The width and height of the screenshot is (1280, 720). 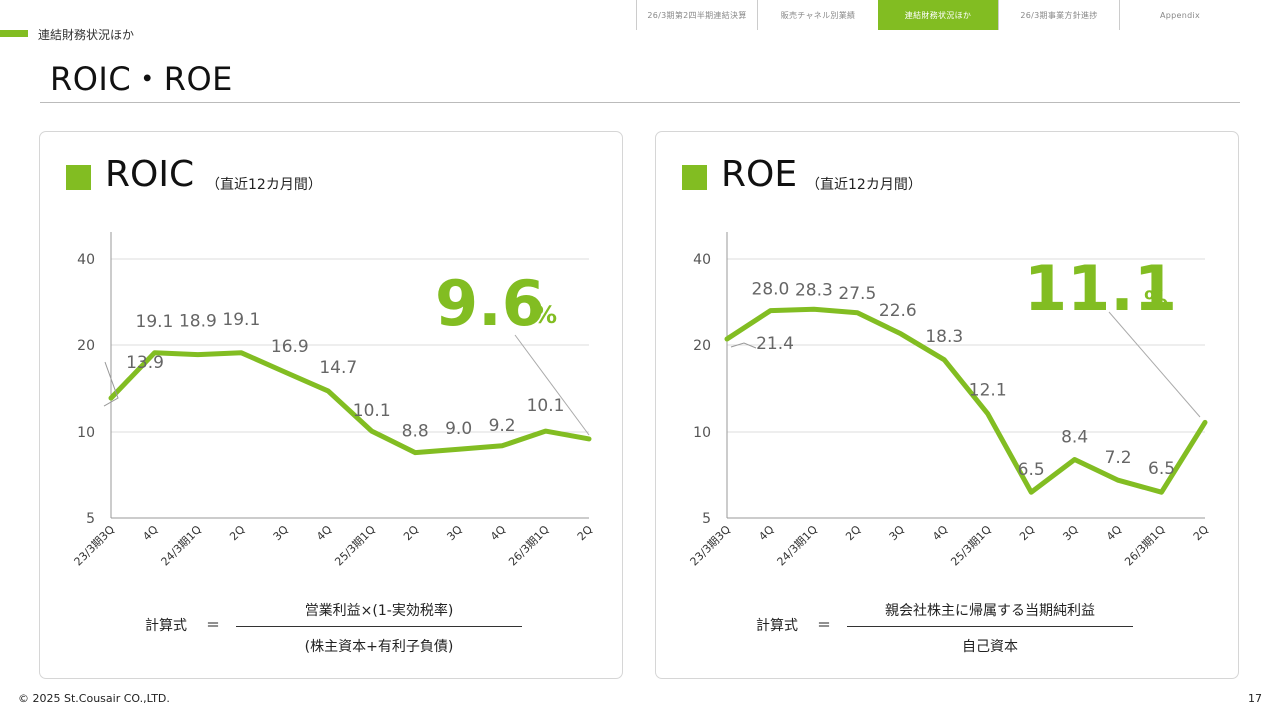 I want to click on data-label: 27.5, so click(x=857, y=294).